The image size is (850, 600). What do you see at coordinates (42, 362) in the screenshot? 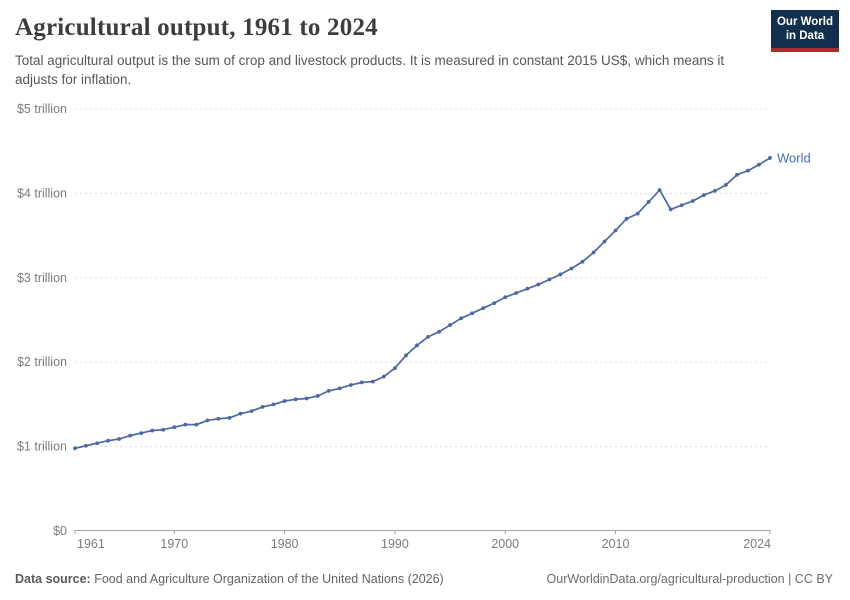
I see `y-tick-label: $2 trillion` at bounding box center [42, 362].